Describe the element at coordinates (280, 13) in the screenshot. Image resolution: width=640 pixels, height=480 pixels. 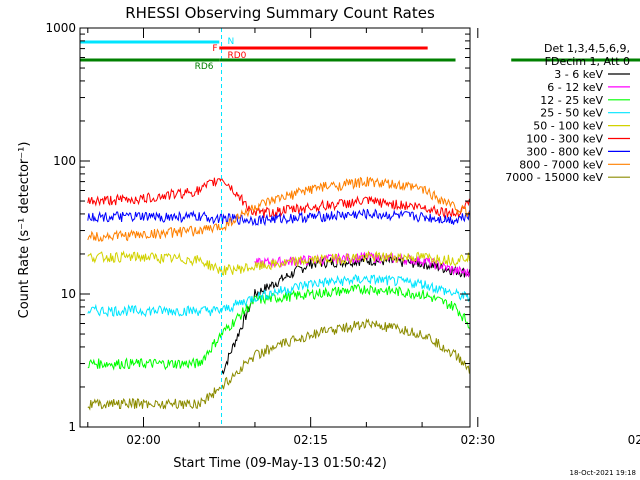
I see `chart-title: RHESSI Observing Summary Count Rates` at that location.